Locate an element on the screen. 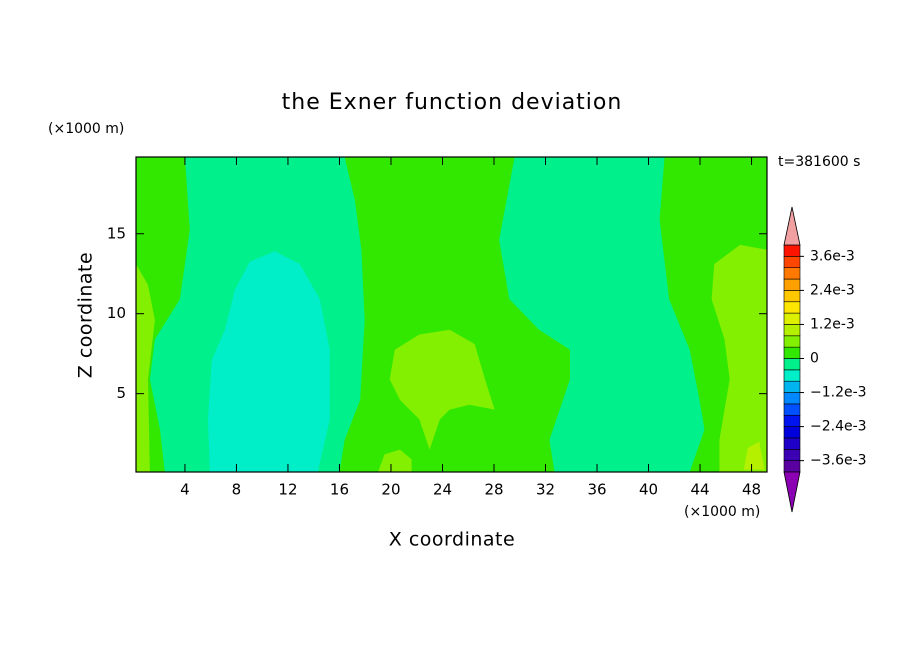 The height and width of the screenshot is (654, 904). colorbar-over is located at coordinates (792, 226).